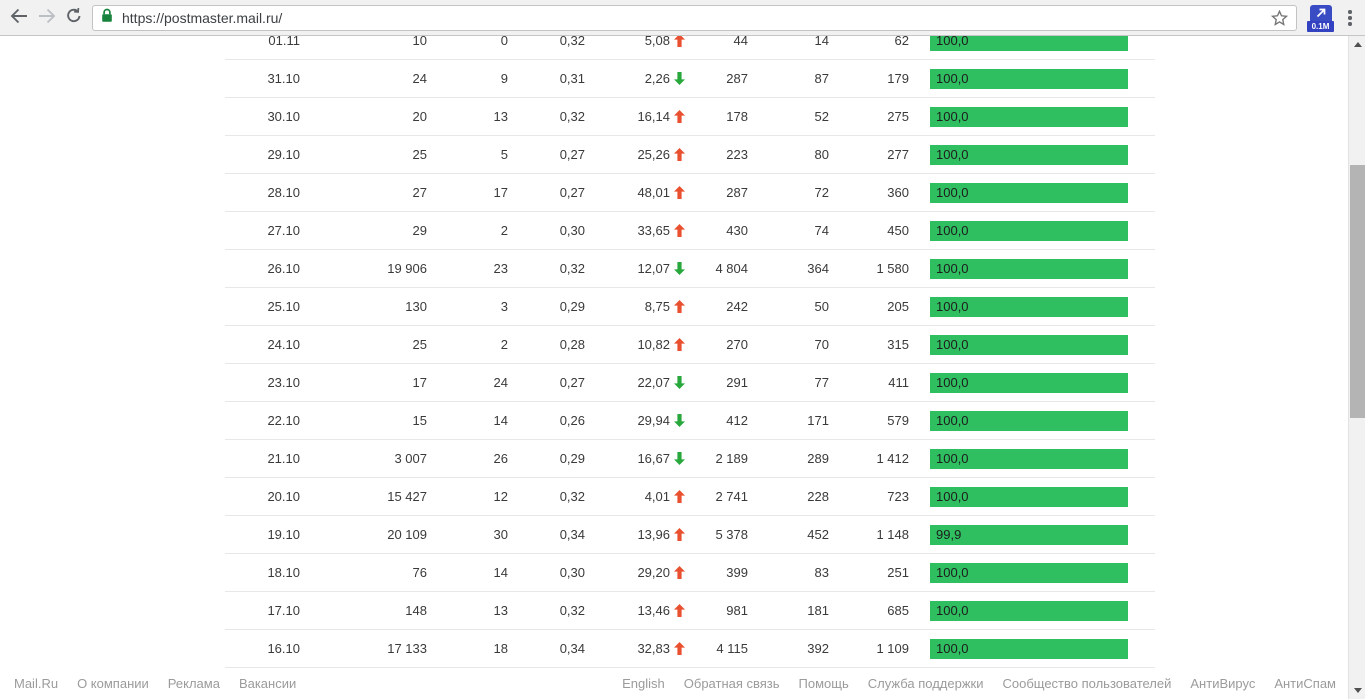 This screenshot has height=699, width=1365. Describe the element at coordinates (572, 344) in the screenshot. I see `value-cell: 0,28` at that location.